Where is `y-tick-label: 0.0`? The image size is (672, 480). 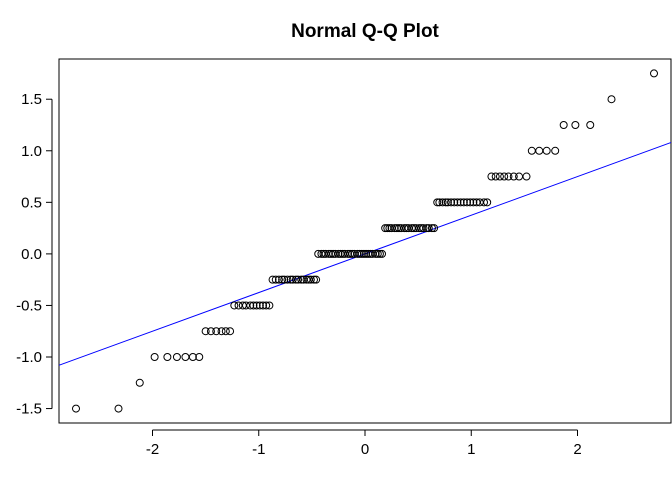
y-tick-label: 0.0 is located at coordinates (31, 254).